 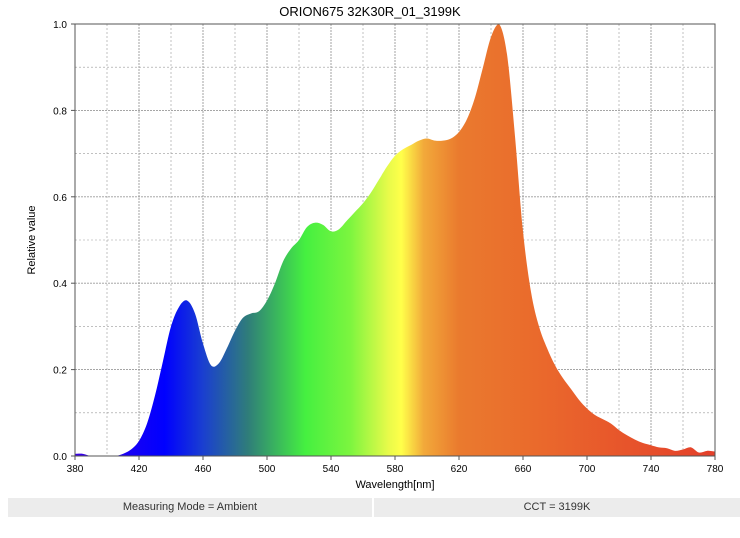 I want to click on chart-title: ORION675 32K30R_01_3199K, so click(x=370, y=11).